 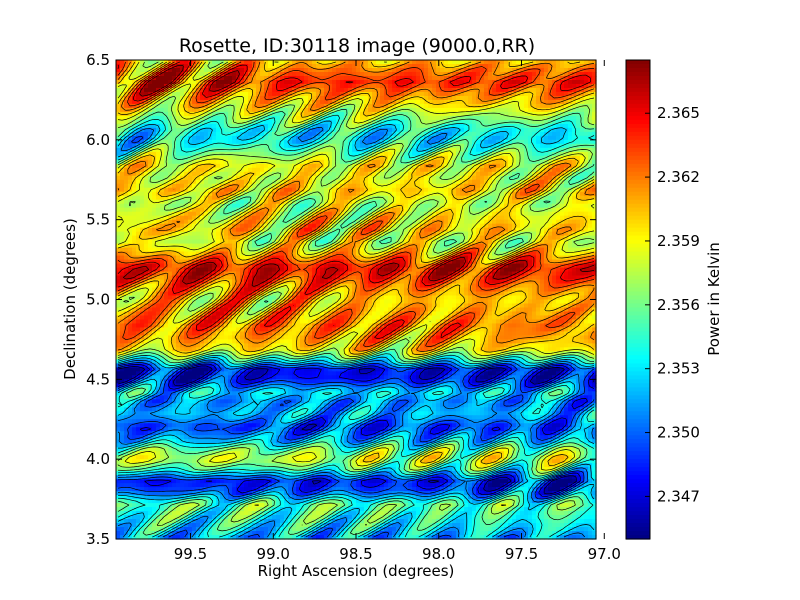 What do you see at coordinates (521, 554) in the screenshot?
I see `x-tick-label: 97.5` at bounding box center [521, 554].